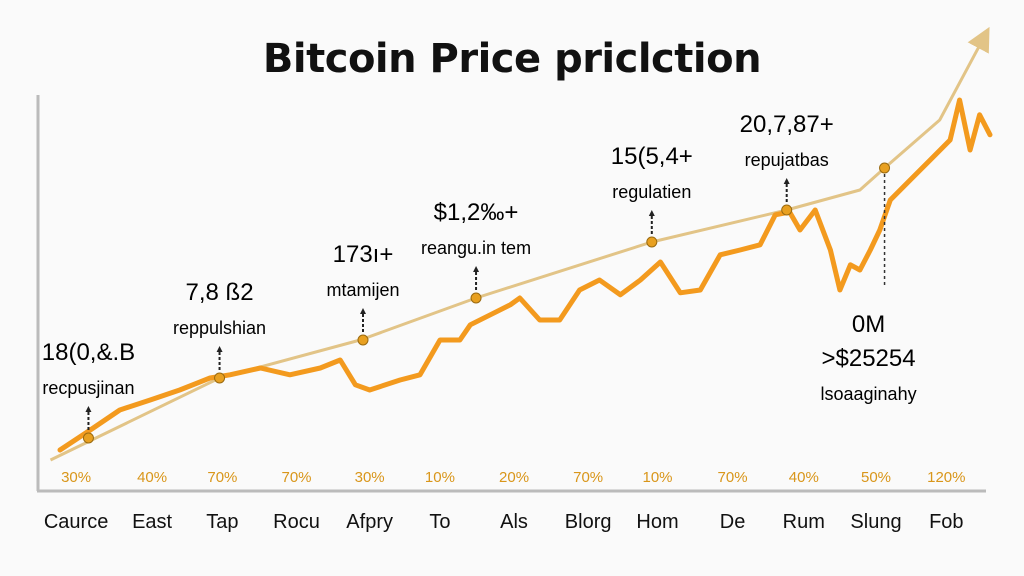 The image size is (1024, 576). Describe the element at coordinates (652, 156) in the screenshot. I see `annotation-value: 15(5,4+` at that location.